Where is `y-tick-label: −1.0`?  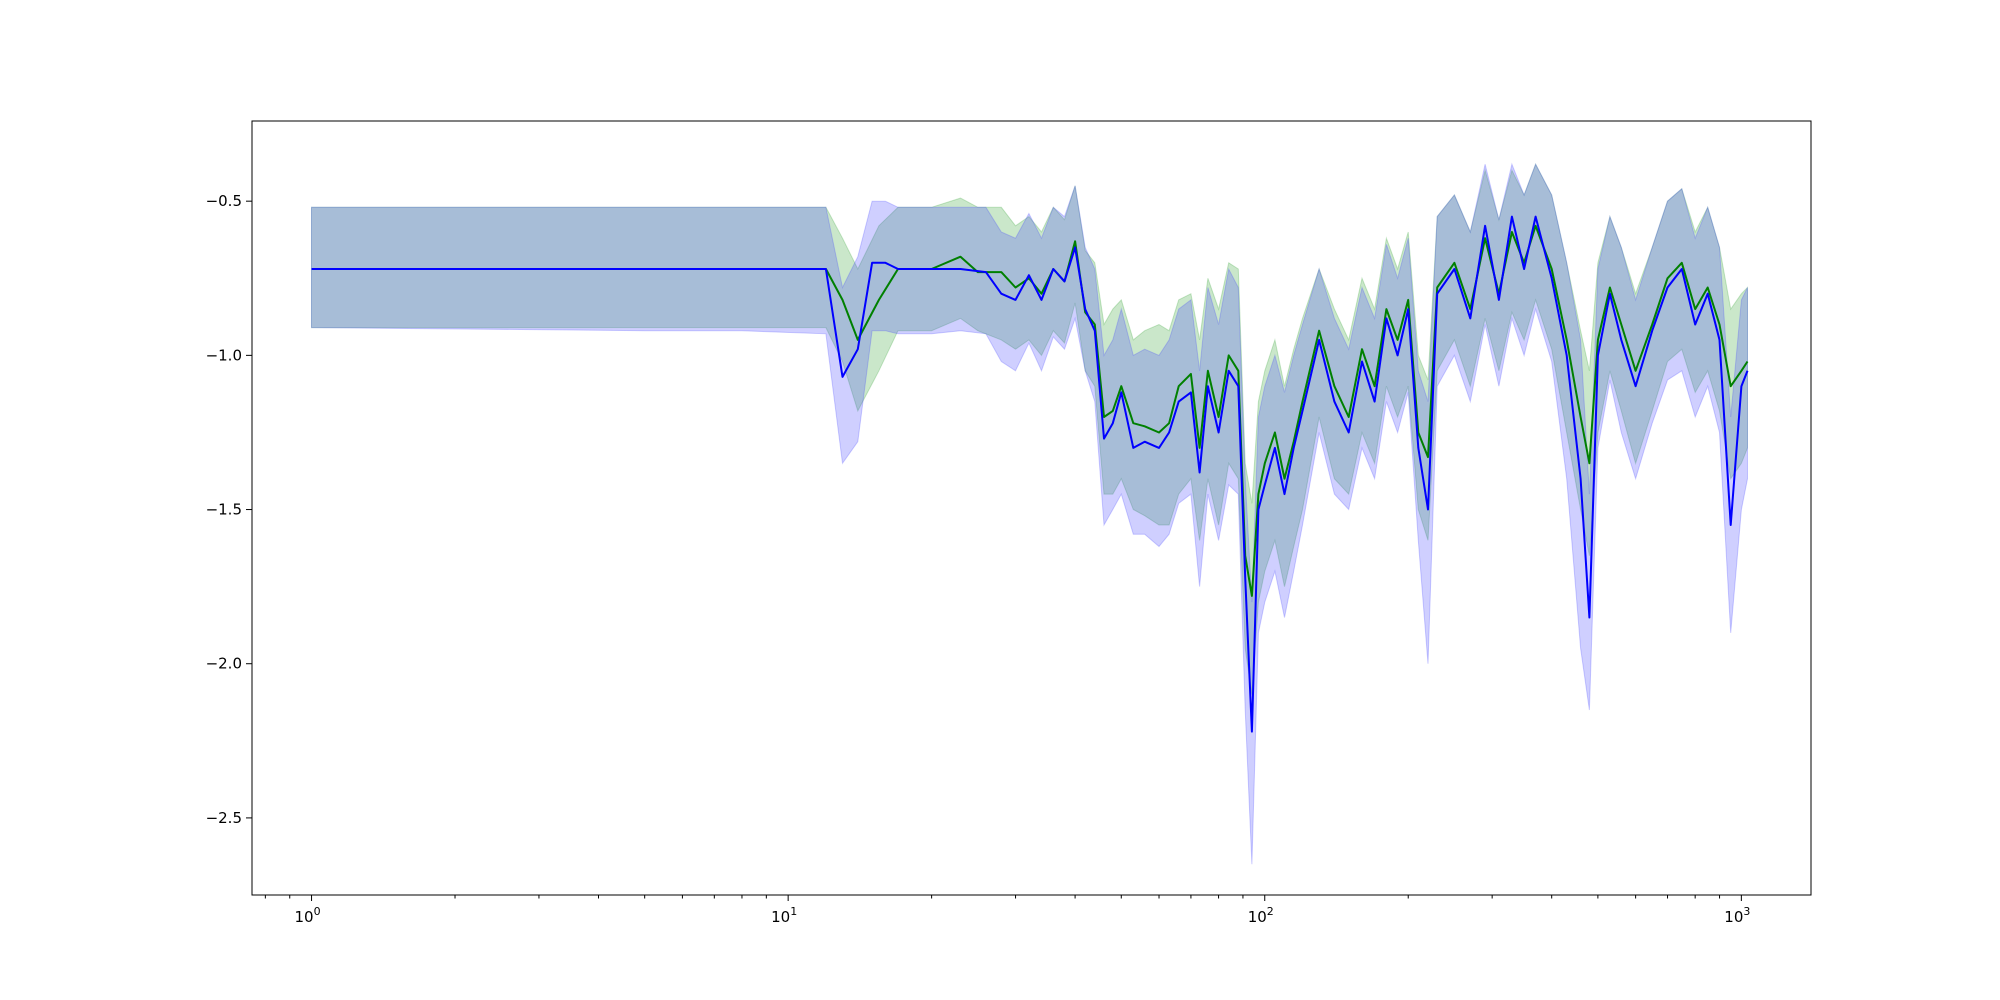
y-tick-label: −1.0 is located at coordinates (224, 355).